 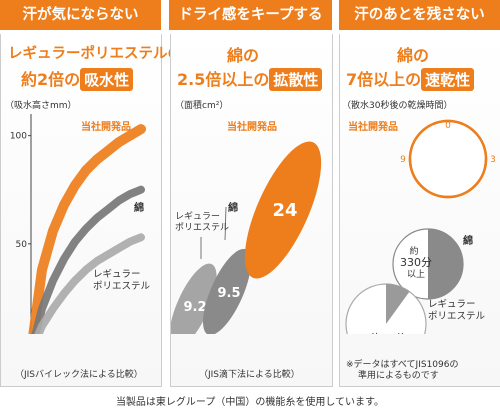 I want to click on ours-value-label: 約45分, so click(x=454, y=174).